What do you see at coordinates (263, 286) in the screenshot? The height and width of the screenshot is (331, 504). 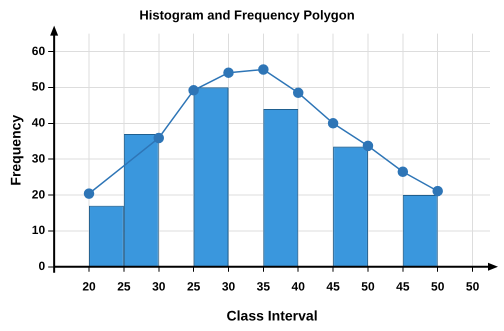 I see `x-tick-label: 35` at bounding box center [263, 286].